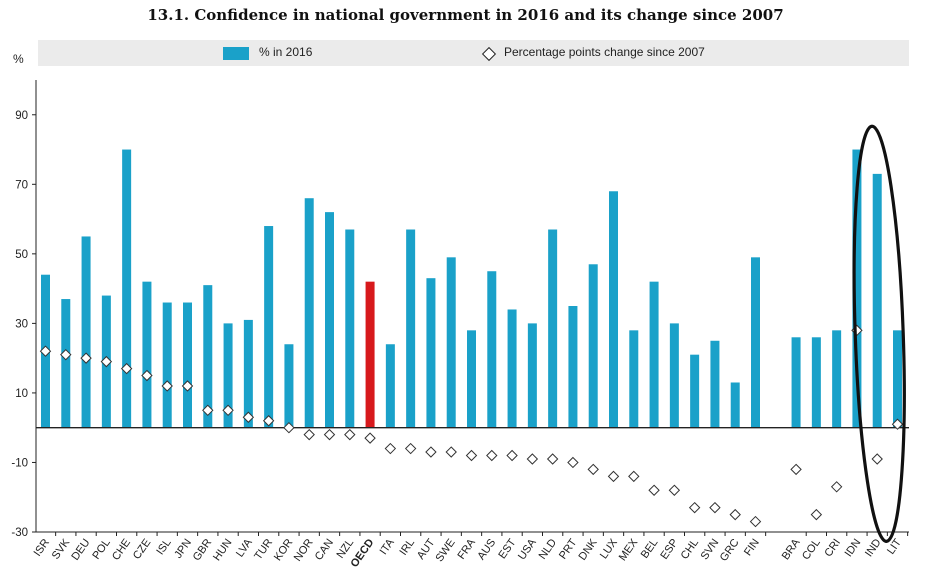 This screenshot has height=567, width=931. Describe the element at coordinates (18, 59) in the screenshot. I see `y-axis-unit-label: %` at that location.